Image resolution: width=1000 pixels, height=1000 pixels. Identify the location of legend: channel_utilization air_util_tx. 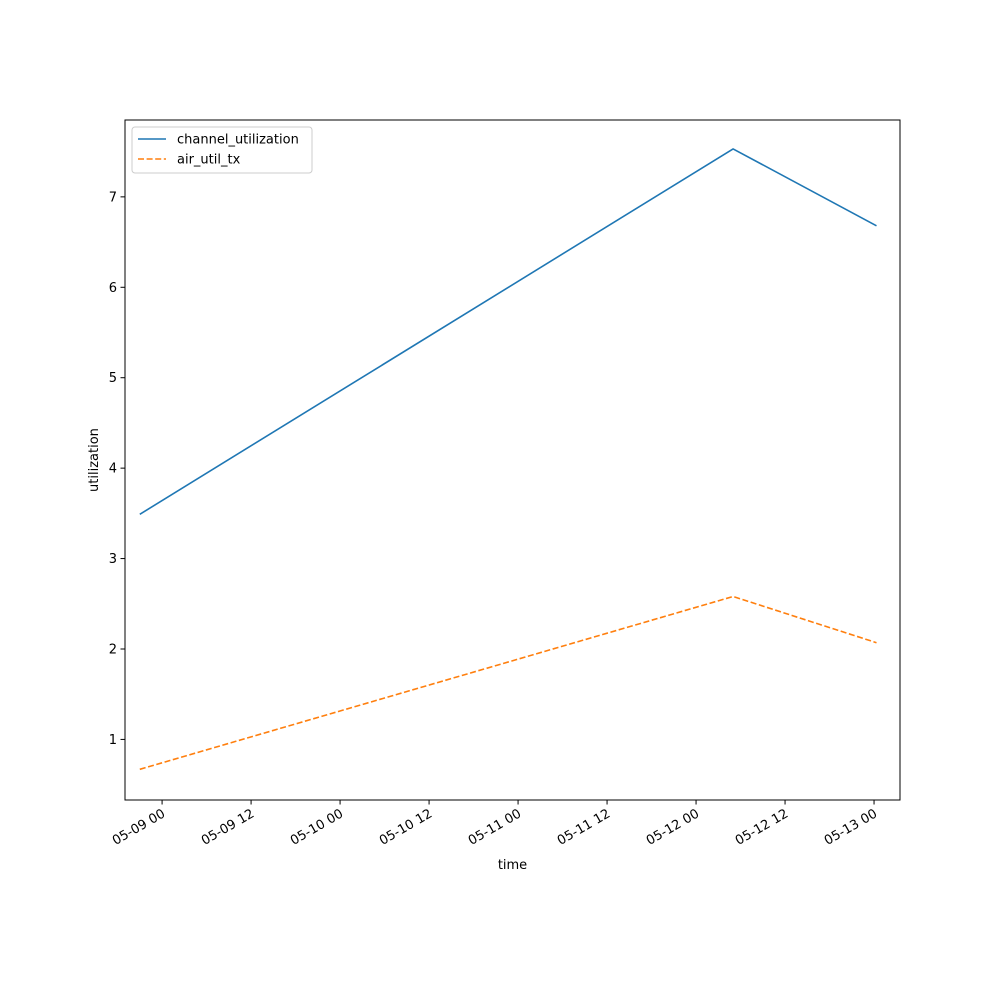
(222, 150).